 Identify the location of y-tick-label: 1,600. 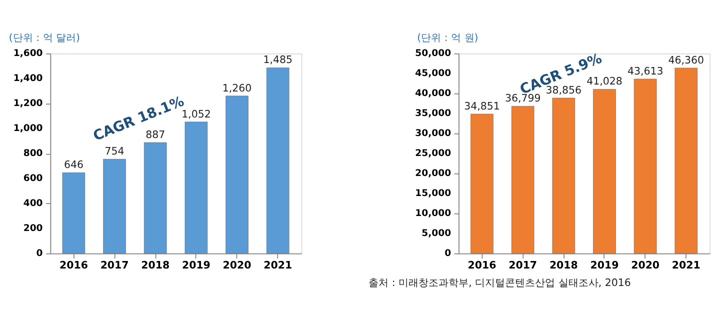
(28, 54).